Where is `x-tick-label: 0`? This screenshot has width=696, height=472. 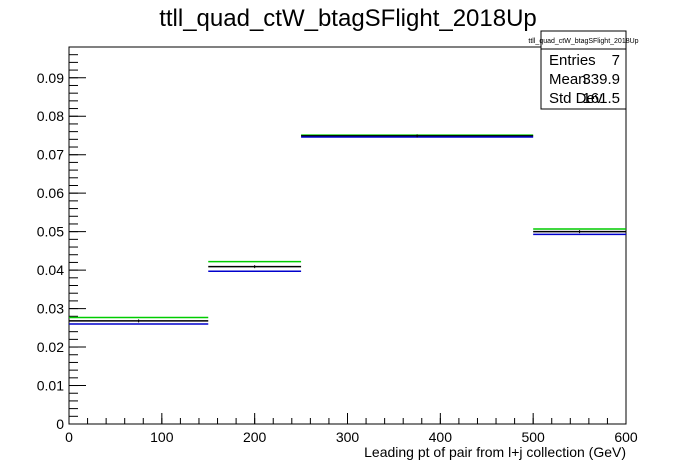 x-tick-label: 0 is located at coordinates (69, 437).